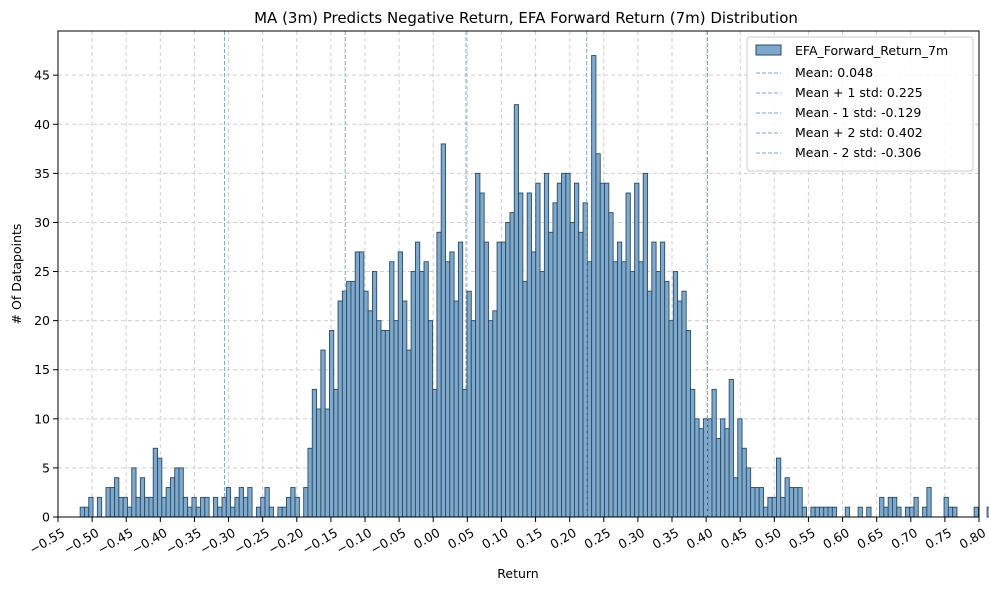 This screenshot has width=989, height=590. I want to click on legend-entry-plus2: Mean + 2 std: 0.402, so click(859, 132).